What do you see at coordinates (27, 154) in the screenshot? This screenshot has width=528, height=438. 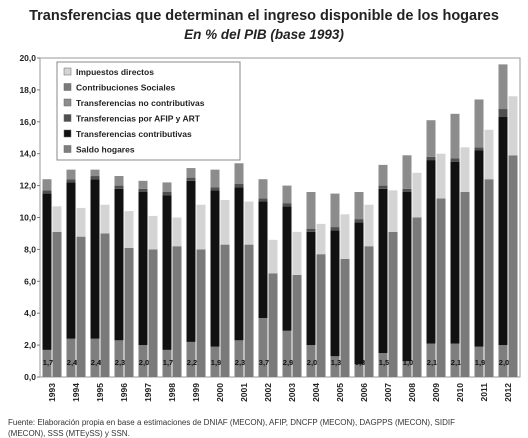 I see `y-tick-label: 14,0` at bounding box center [27, 154].